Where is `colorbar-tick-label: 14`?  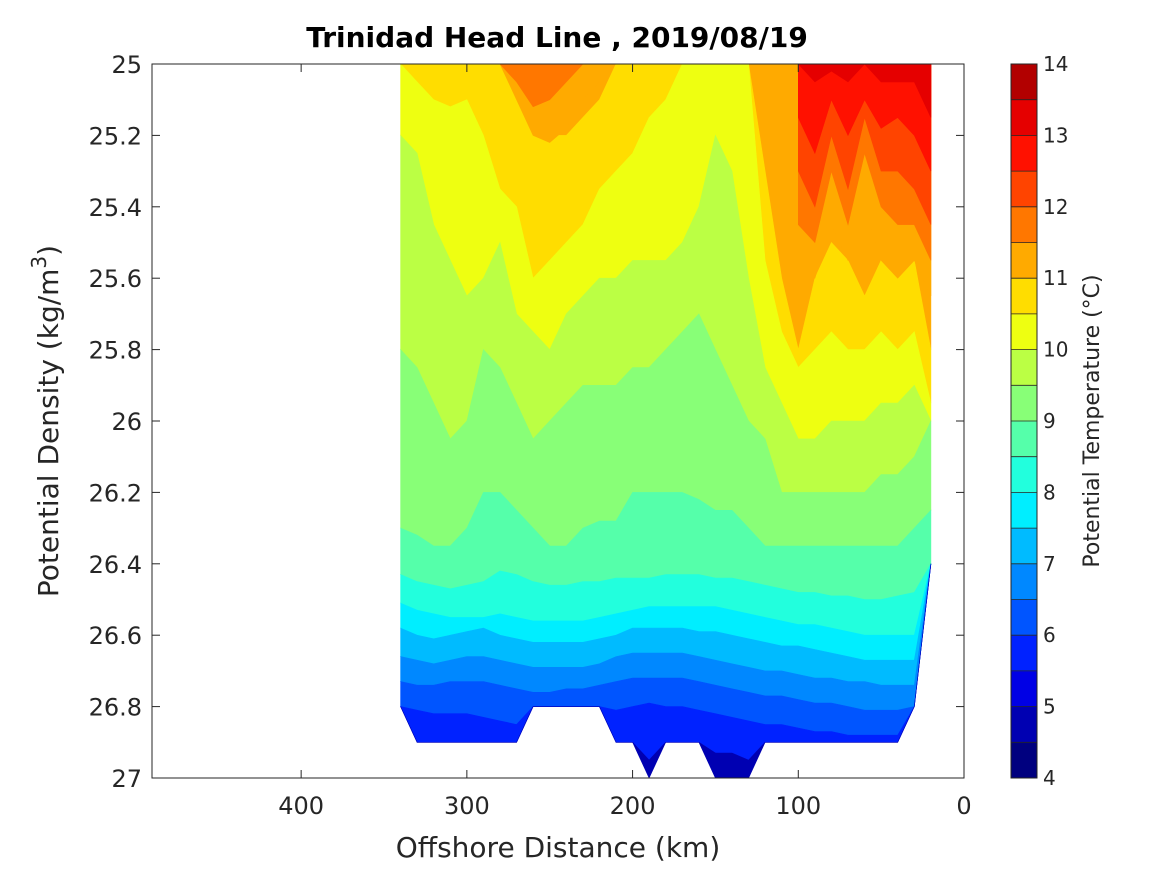
colorbar-tick-label: 14 is located at coordinates (1055, 64).